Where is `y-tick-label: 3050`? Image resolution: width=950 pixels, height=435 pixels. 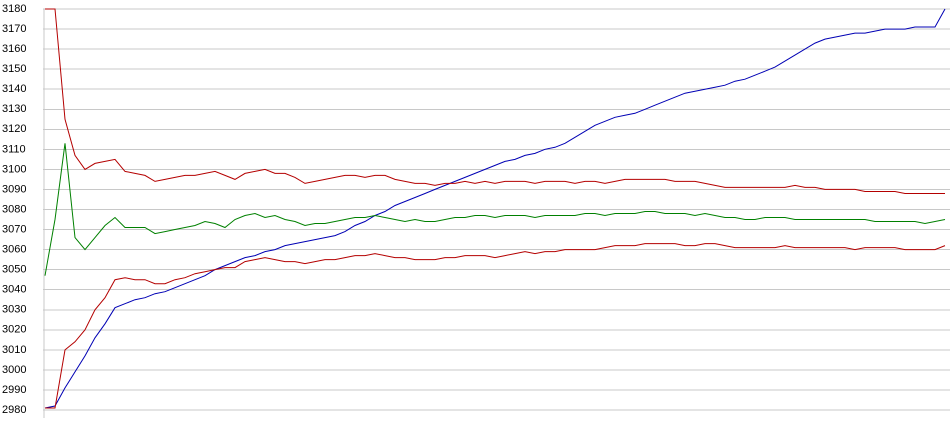
y-tick-label: 3050 is located at coordinates (14, 270).